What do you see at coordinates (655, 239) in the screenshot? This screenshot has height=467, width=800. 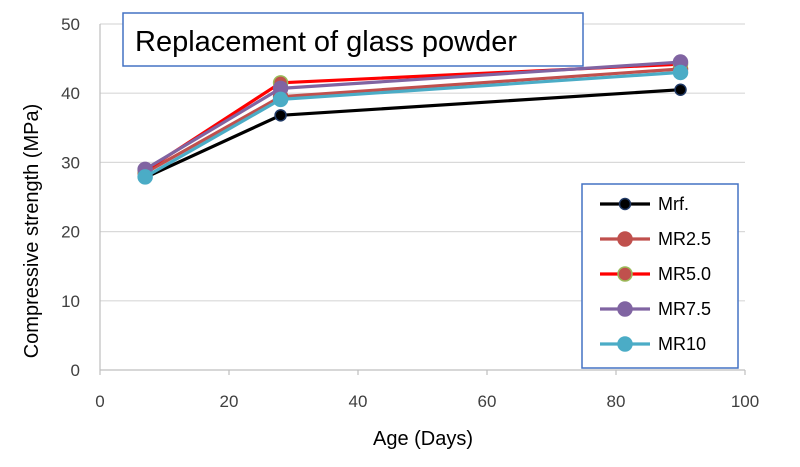 I see `legend-item: MR2.5` at bounding box center [655, 239].